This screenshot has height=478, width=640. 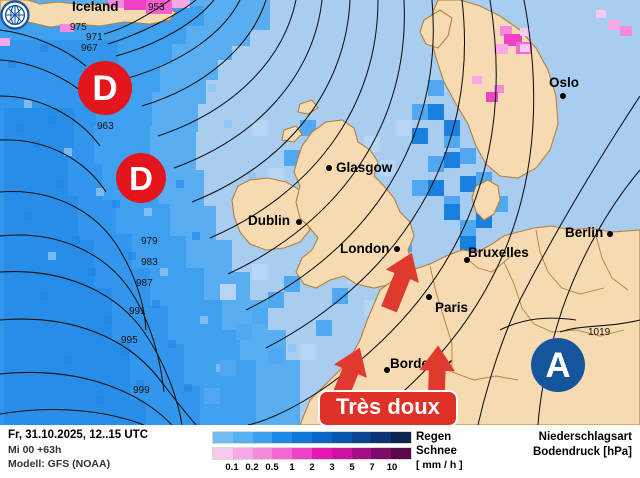 What do you see at coordinates (372, 467) in the screenshot?
I see `legend-tick: 7` at bounding box center [372, 467].